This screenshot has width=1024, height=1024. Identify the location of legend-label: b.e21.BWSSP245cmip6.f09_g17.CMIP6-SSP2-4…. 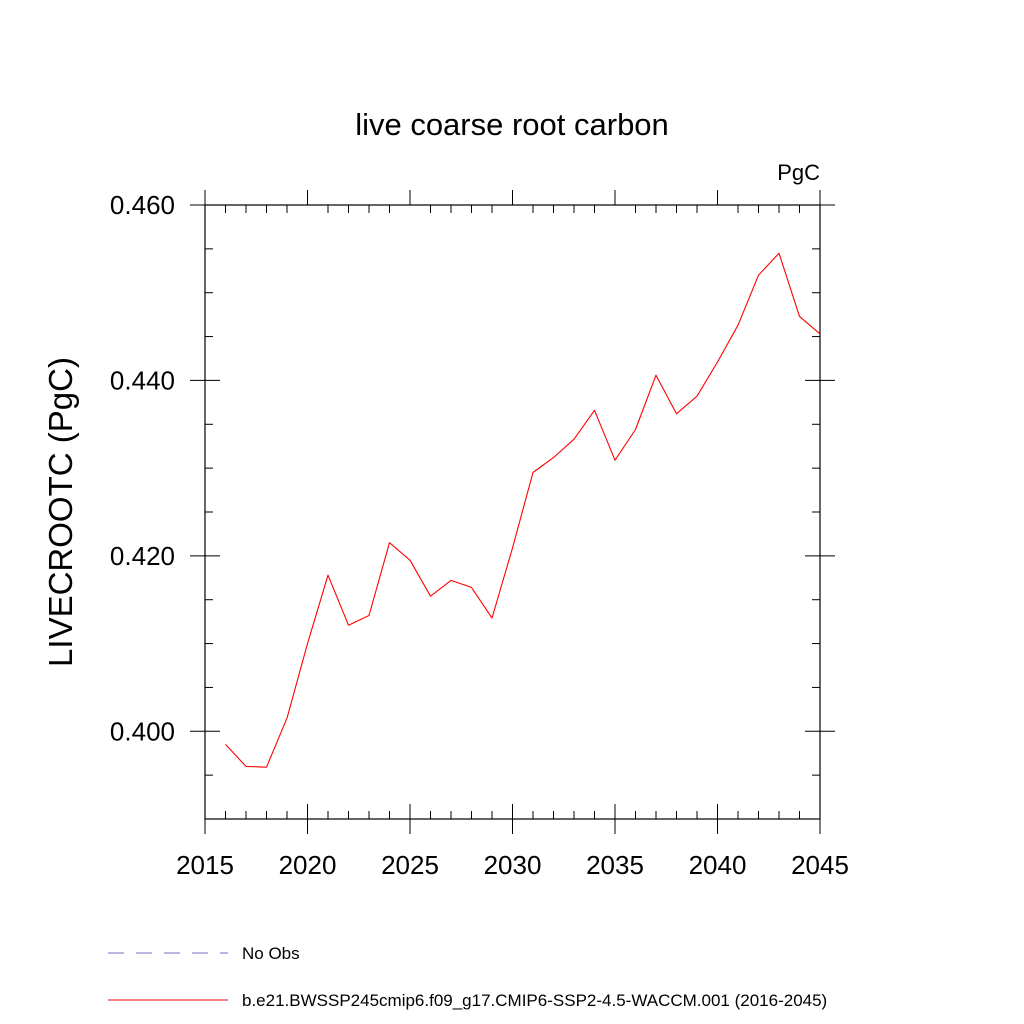
(534, 1000).